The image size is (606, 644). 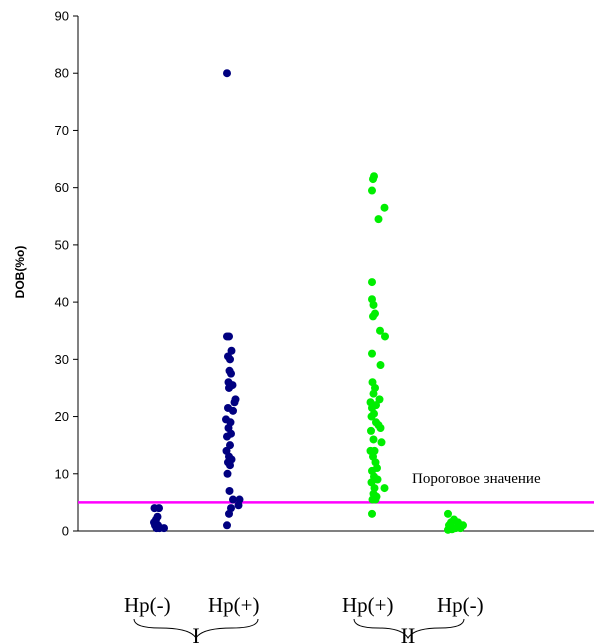 What do you see at coordinates (62, 16) in the screenshot?
I see `y-tick-label: 90` at bounding box center [62, 16].